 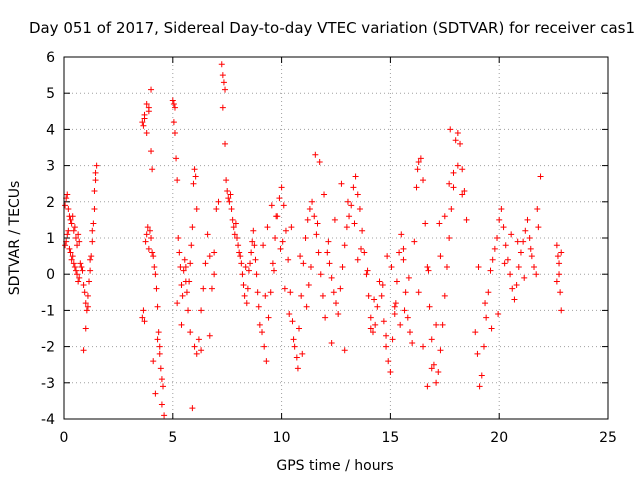 What do you see at coordinates (15, 238) in the screenshot?
I see `y-axis-label: SDTVAR / TECUs` at bounding box center [15, 238].